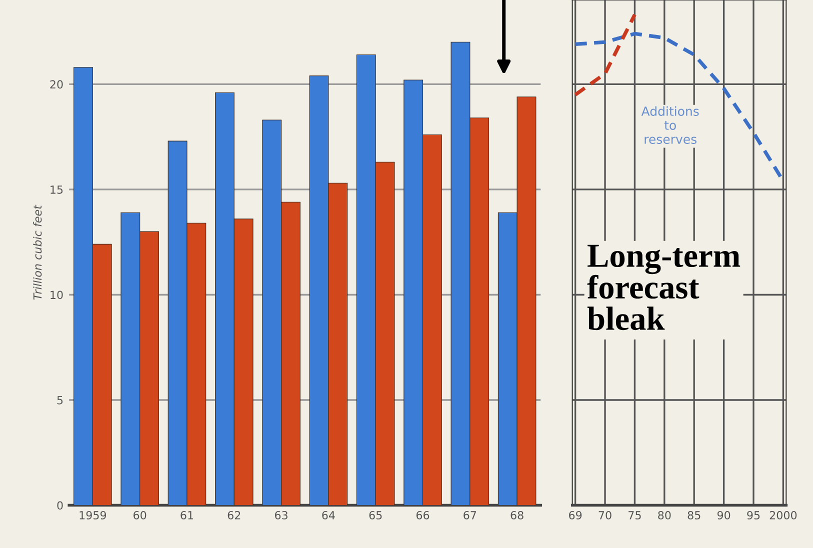  I want to click on y-axis-title: Trillion cubic feet, so click(37, 252).